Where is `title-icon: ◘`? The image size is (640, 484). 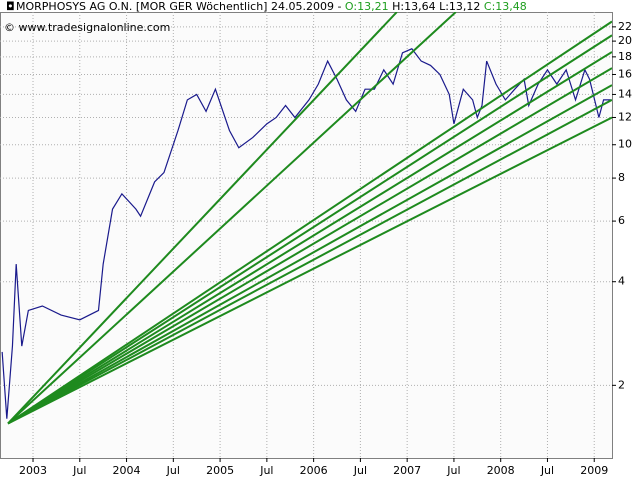 title-icon: ◘ is located at coordinates (10, 6).